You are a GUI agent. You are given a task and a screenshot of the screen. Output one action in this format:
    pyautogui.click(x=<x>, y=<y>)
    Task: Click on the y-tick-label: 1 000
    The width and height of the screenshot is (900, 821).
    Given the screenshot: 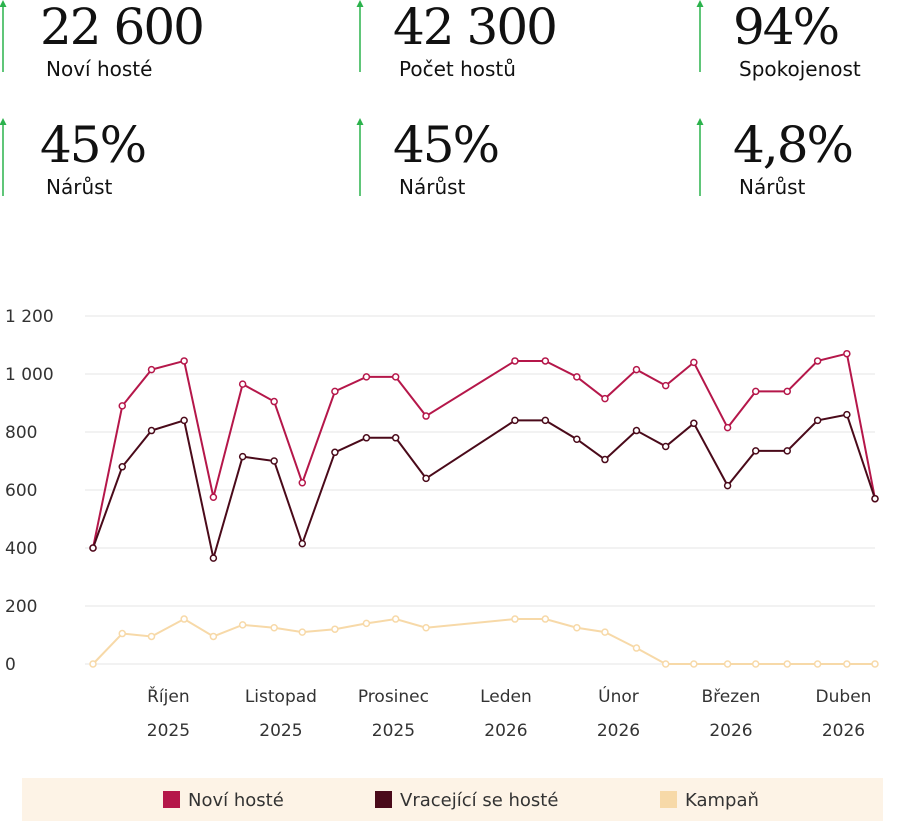 What is the action you would take?
    pyautogui.click(x=29, y=375)
    